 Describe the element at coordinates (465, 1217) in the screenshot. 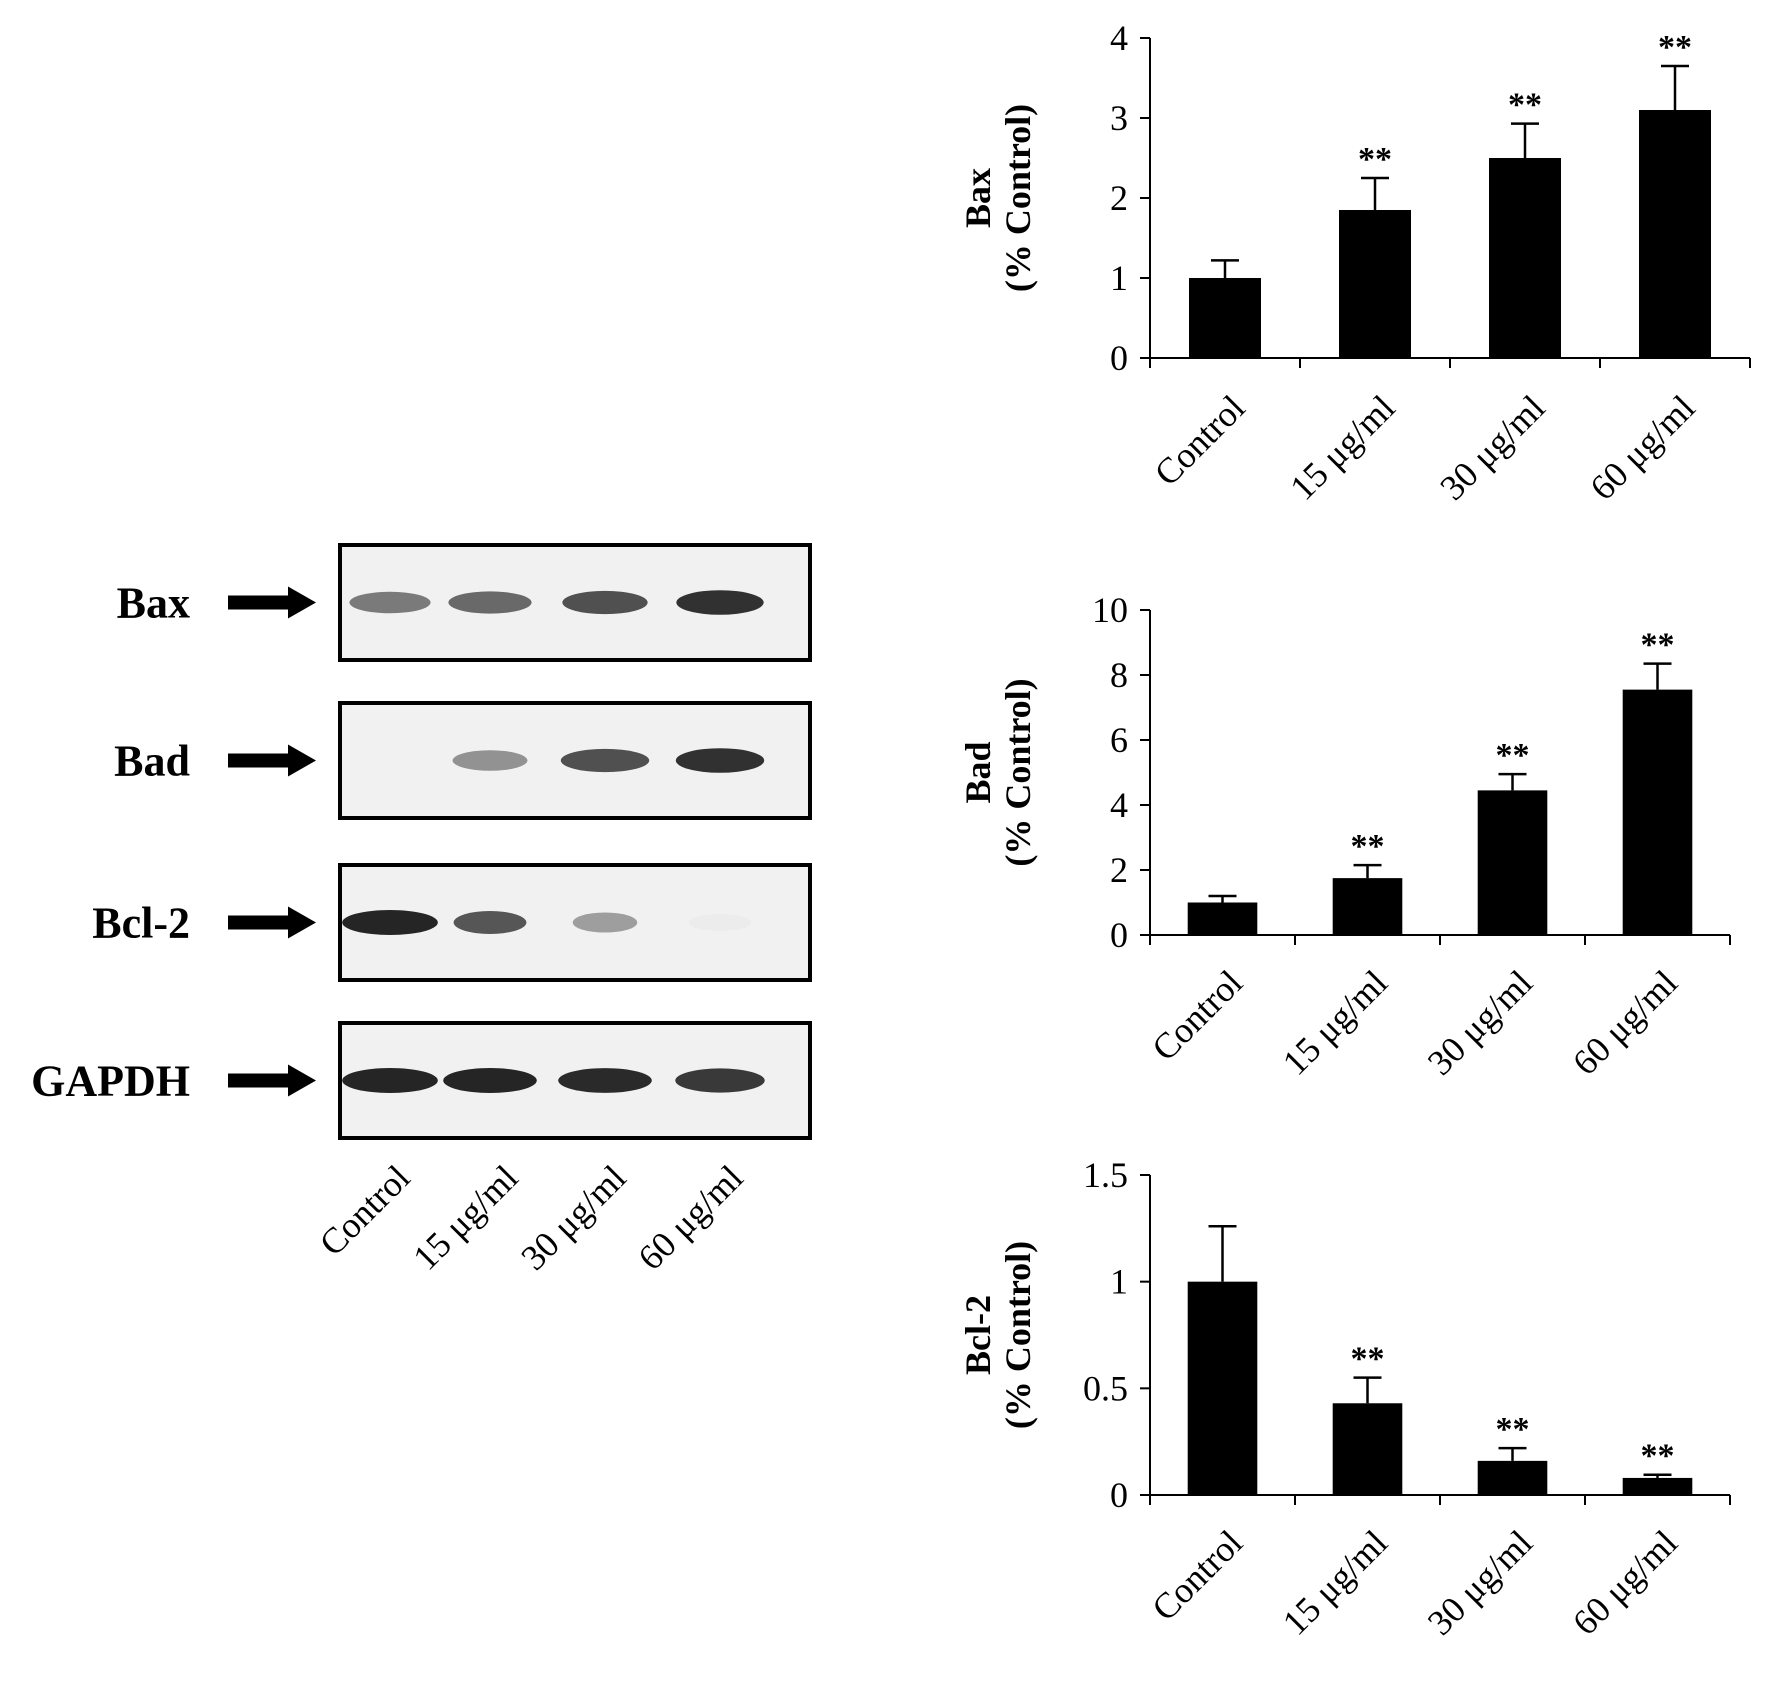

I see `lane-label-15-g-ml: 15 μg/ml` at that location.